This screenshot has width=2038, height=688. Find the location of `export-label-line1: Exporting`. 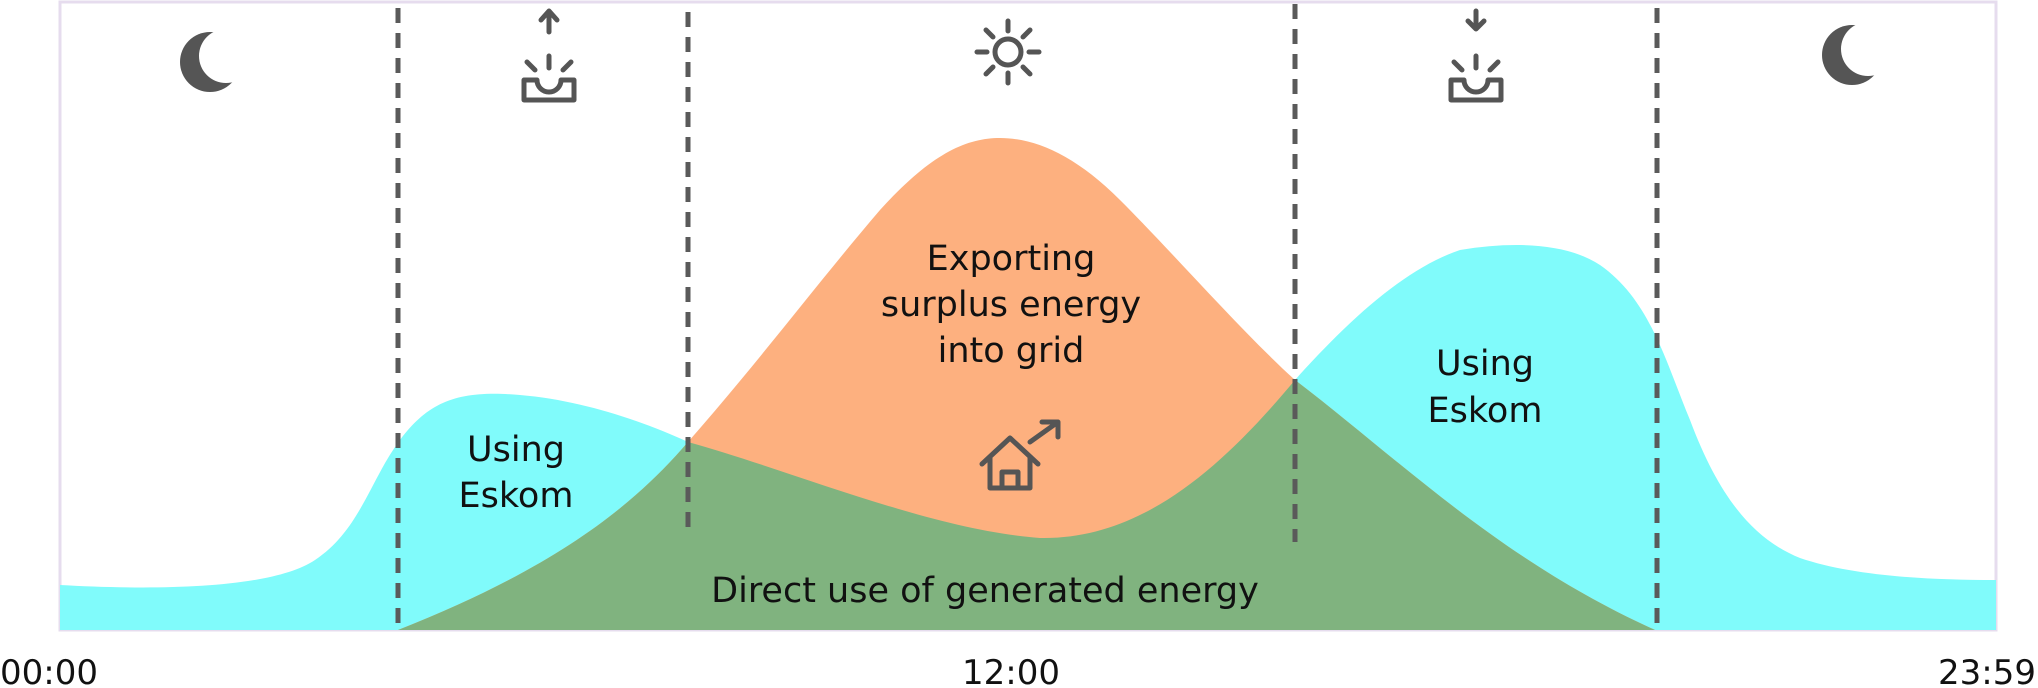

export-label-line1: Exporting is located at coordinates (1011, 259).